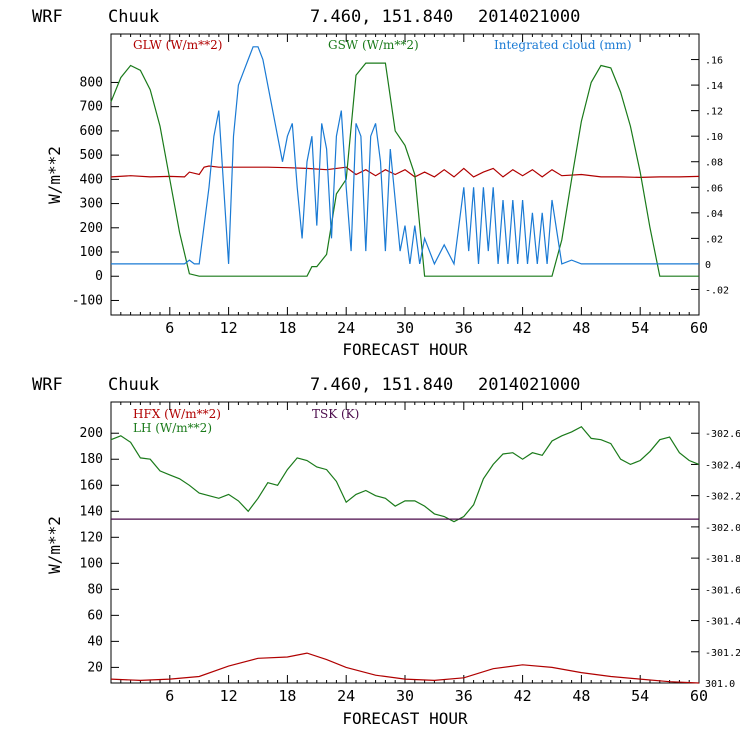 This screenshot has width=740, height=740. Describe the element at coordinates (91, 511) in the screenshot. I see `bottom-y-tick-label: 140` at that location.